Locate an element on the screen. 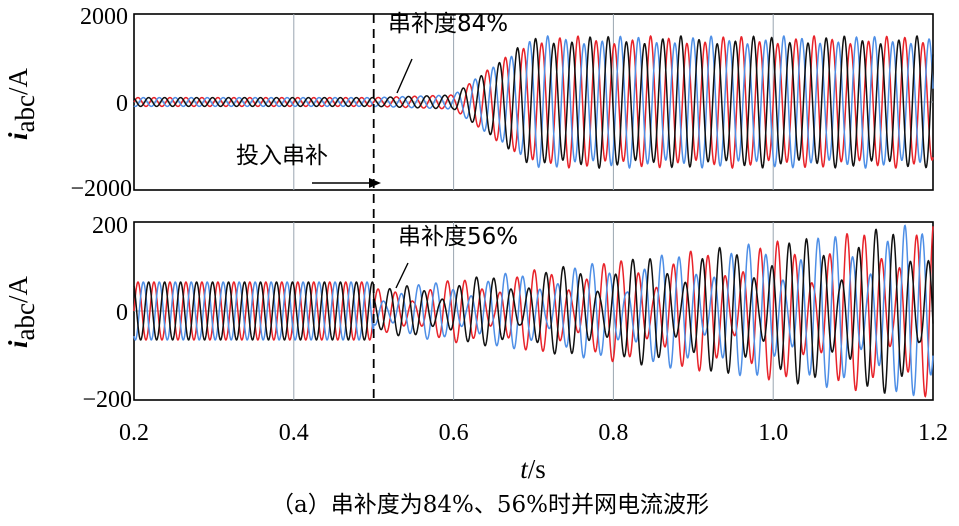 The image size is (959, 526). figure-caption: （a）串补度为84%、56%时并网电流波形 is located at coordinates (490, 505).